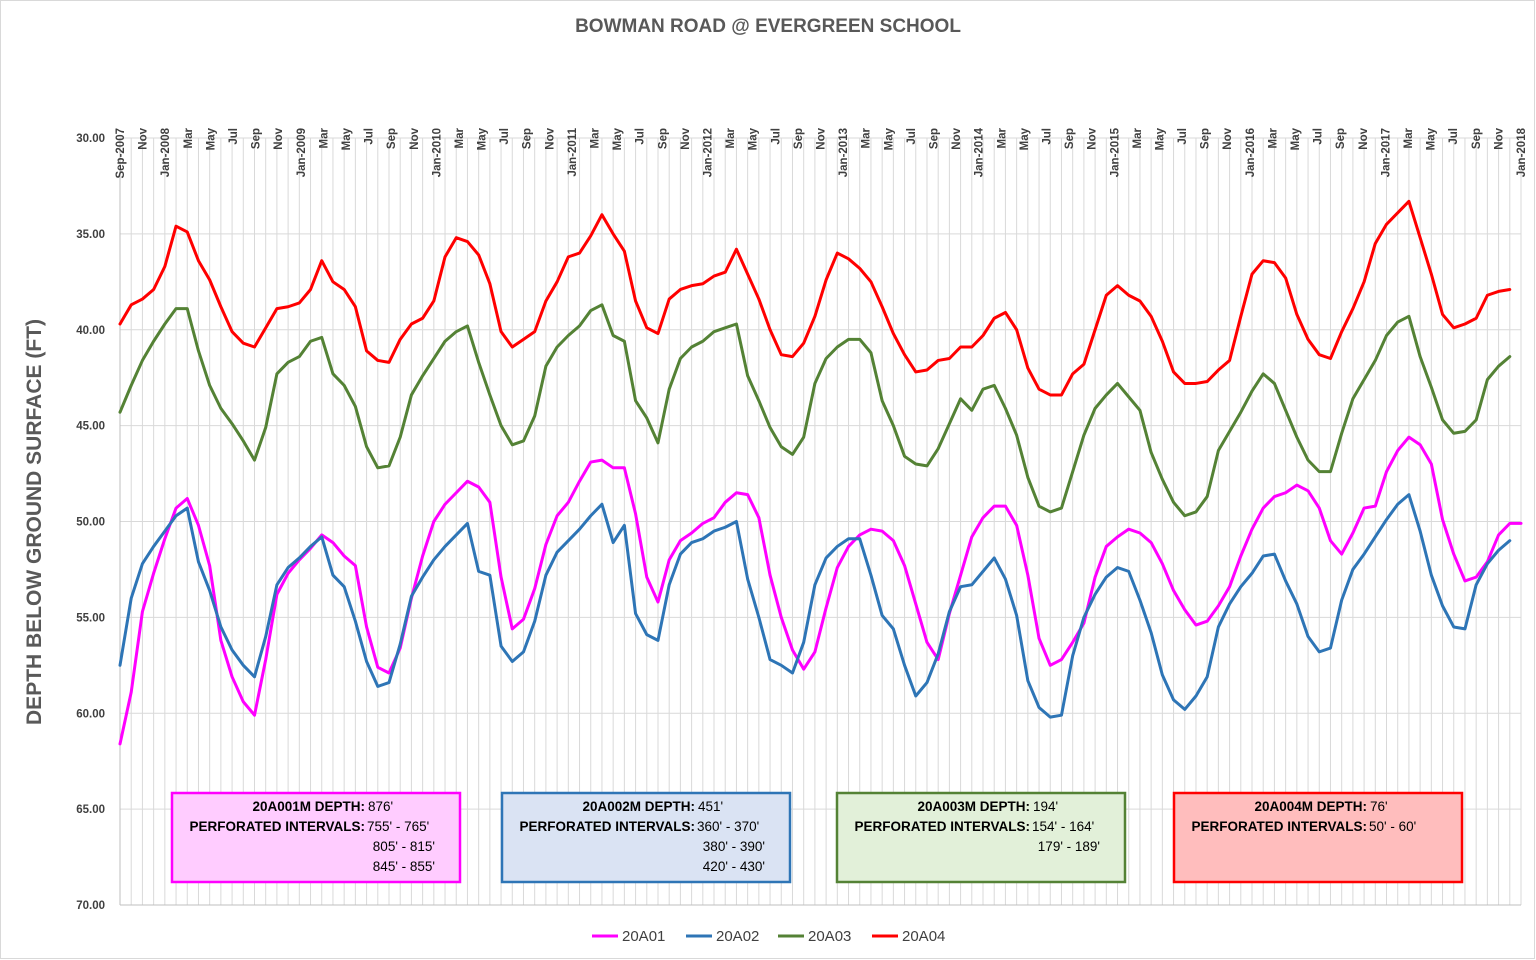 Image resolution: width=1536 pixels, height=960 pixels. Describe the element at coordinates (710, 806) in the screenshot. I see `annotation-depth-value: 451'` at that location.